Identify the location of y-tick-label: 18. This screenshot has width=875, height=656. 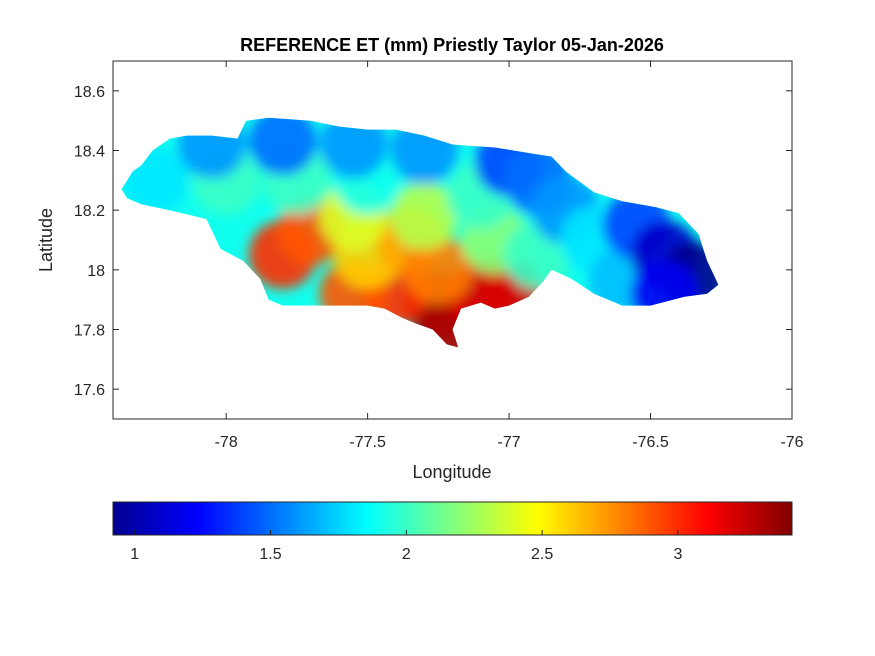
(96, 271).